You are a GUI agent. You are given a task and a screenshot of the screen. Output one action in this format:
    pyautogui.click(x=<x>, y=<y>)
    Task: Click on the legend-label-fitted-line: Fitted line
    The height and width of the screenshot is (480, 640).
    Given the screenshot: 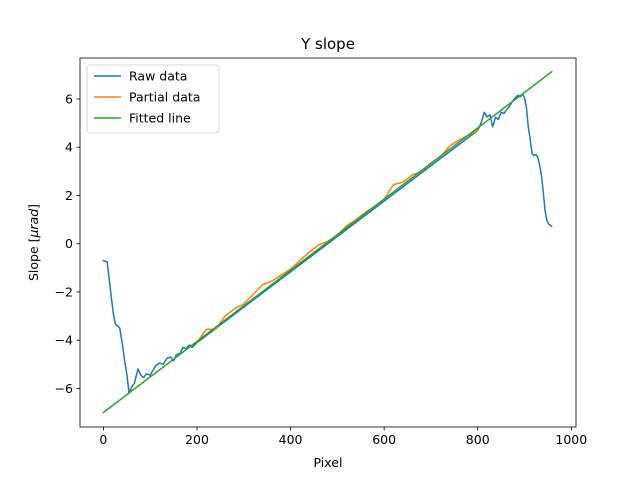 What is the action you would take?
    pyautogui.click(x=160, y=118)
    